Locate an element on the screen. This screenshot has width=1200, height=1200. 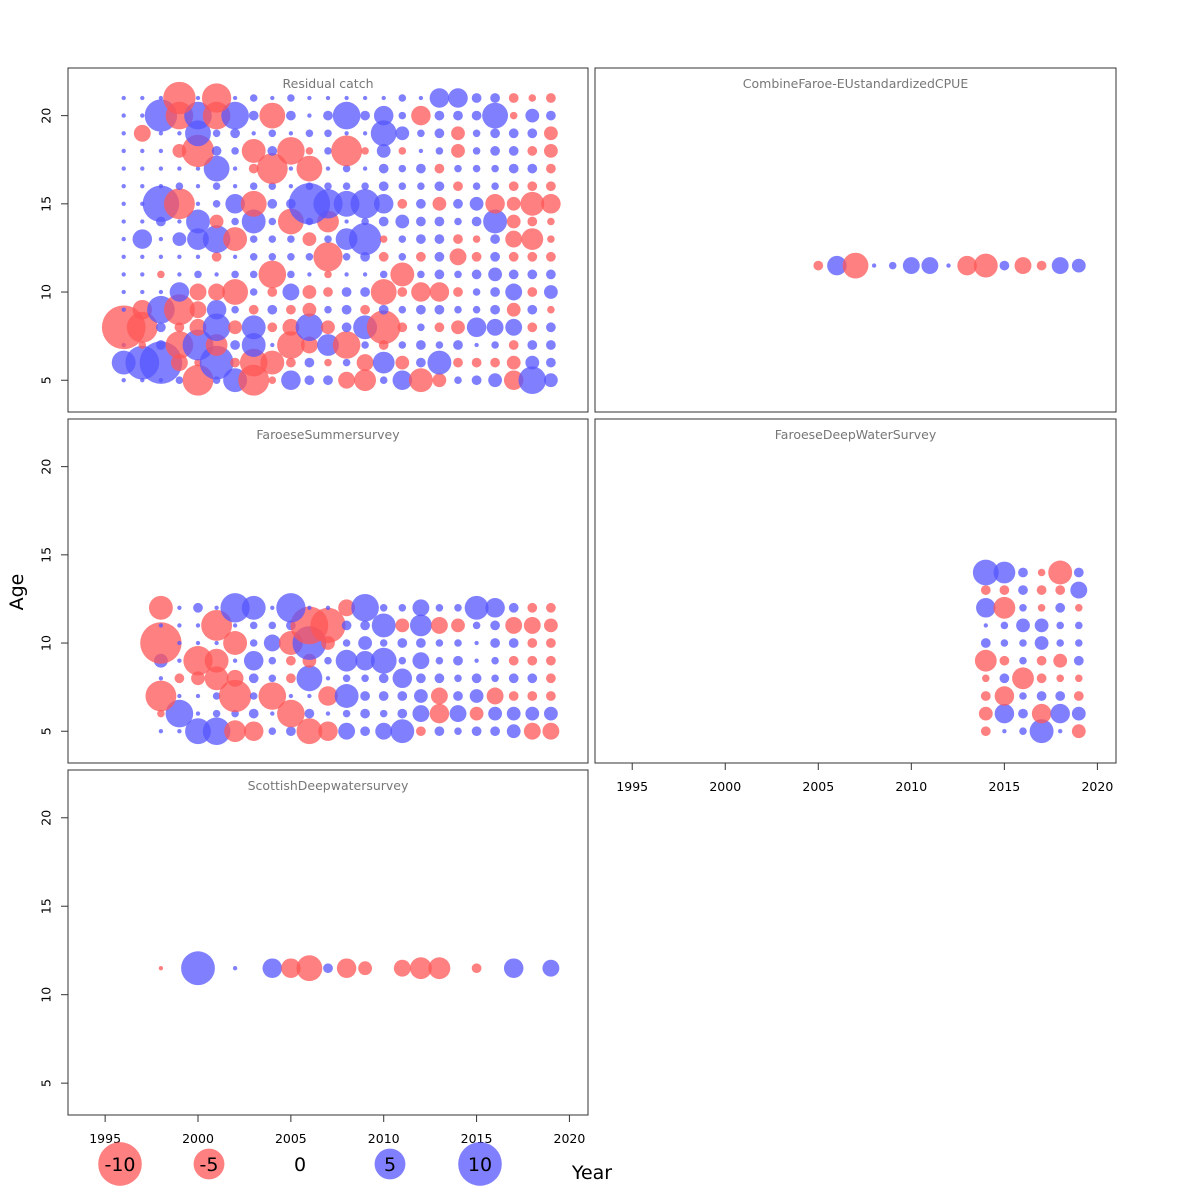
x-tick-label: 2010 is located at coordinates (384, 1138).